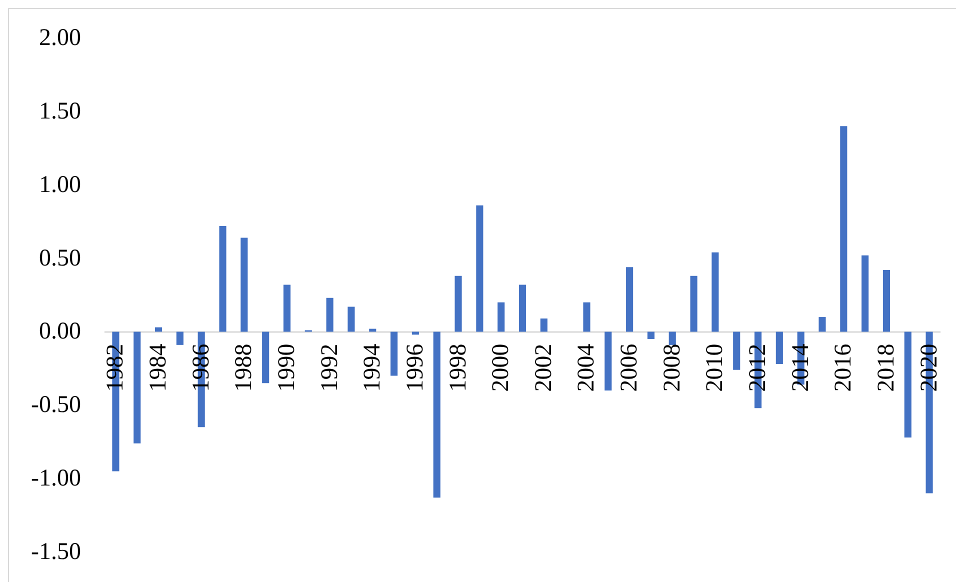  I want to click on x-tick-label: 2004, so click(587, 368).